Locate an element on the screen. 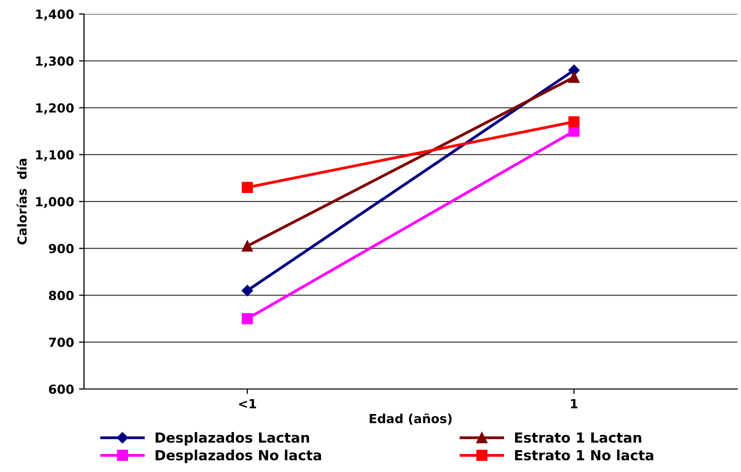 The width and height of the screenshot is (741, 472). x-tick-label: 1 is located at coordinates (574, 403).